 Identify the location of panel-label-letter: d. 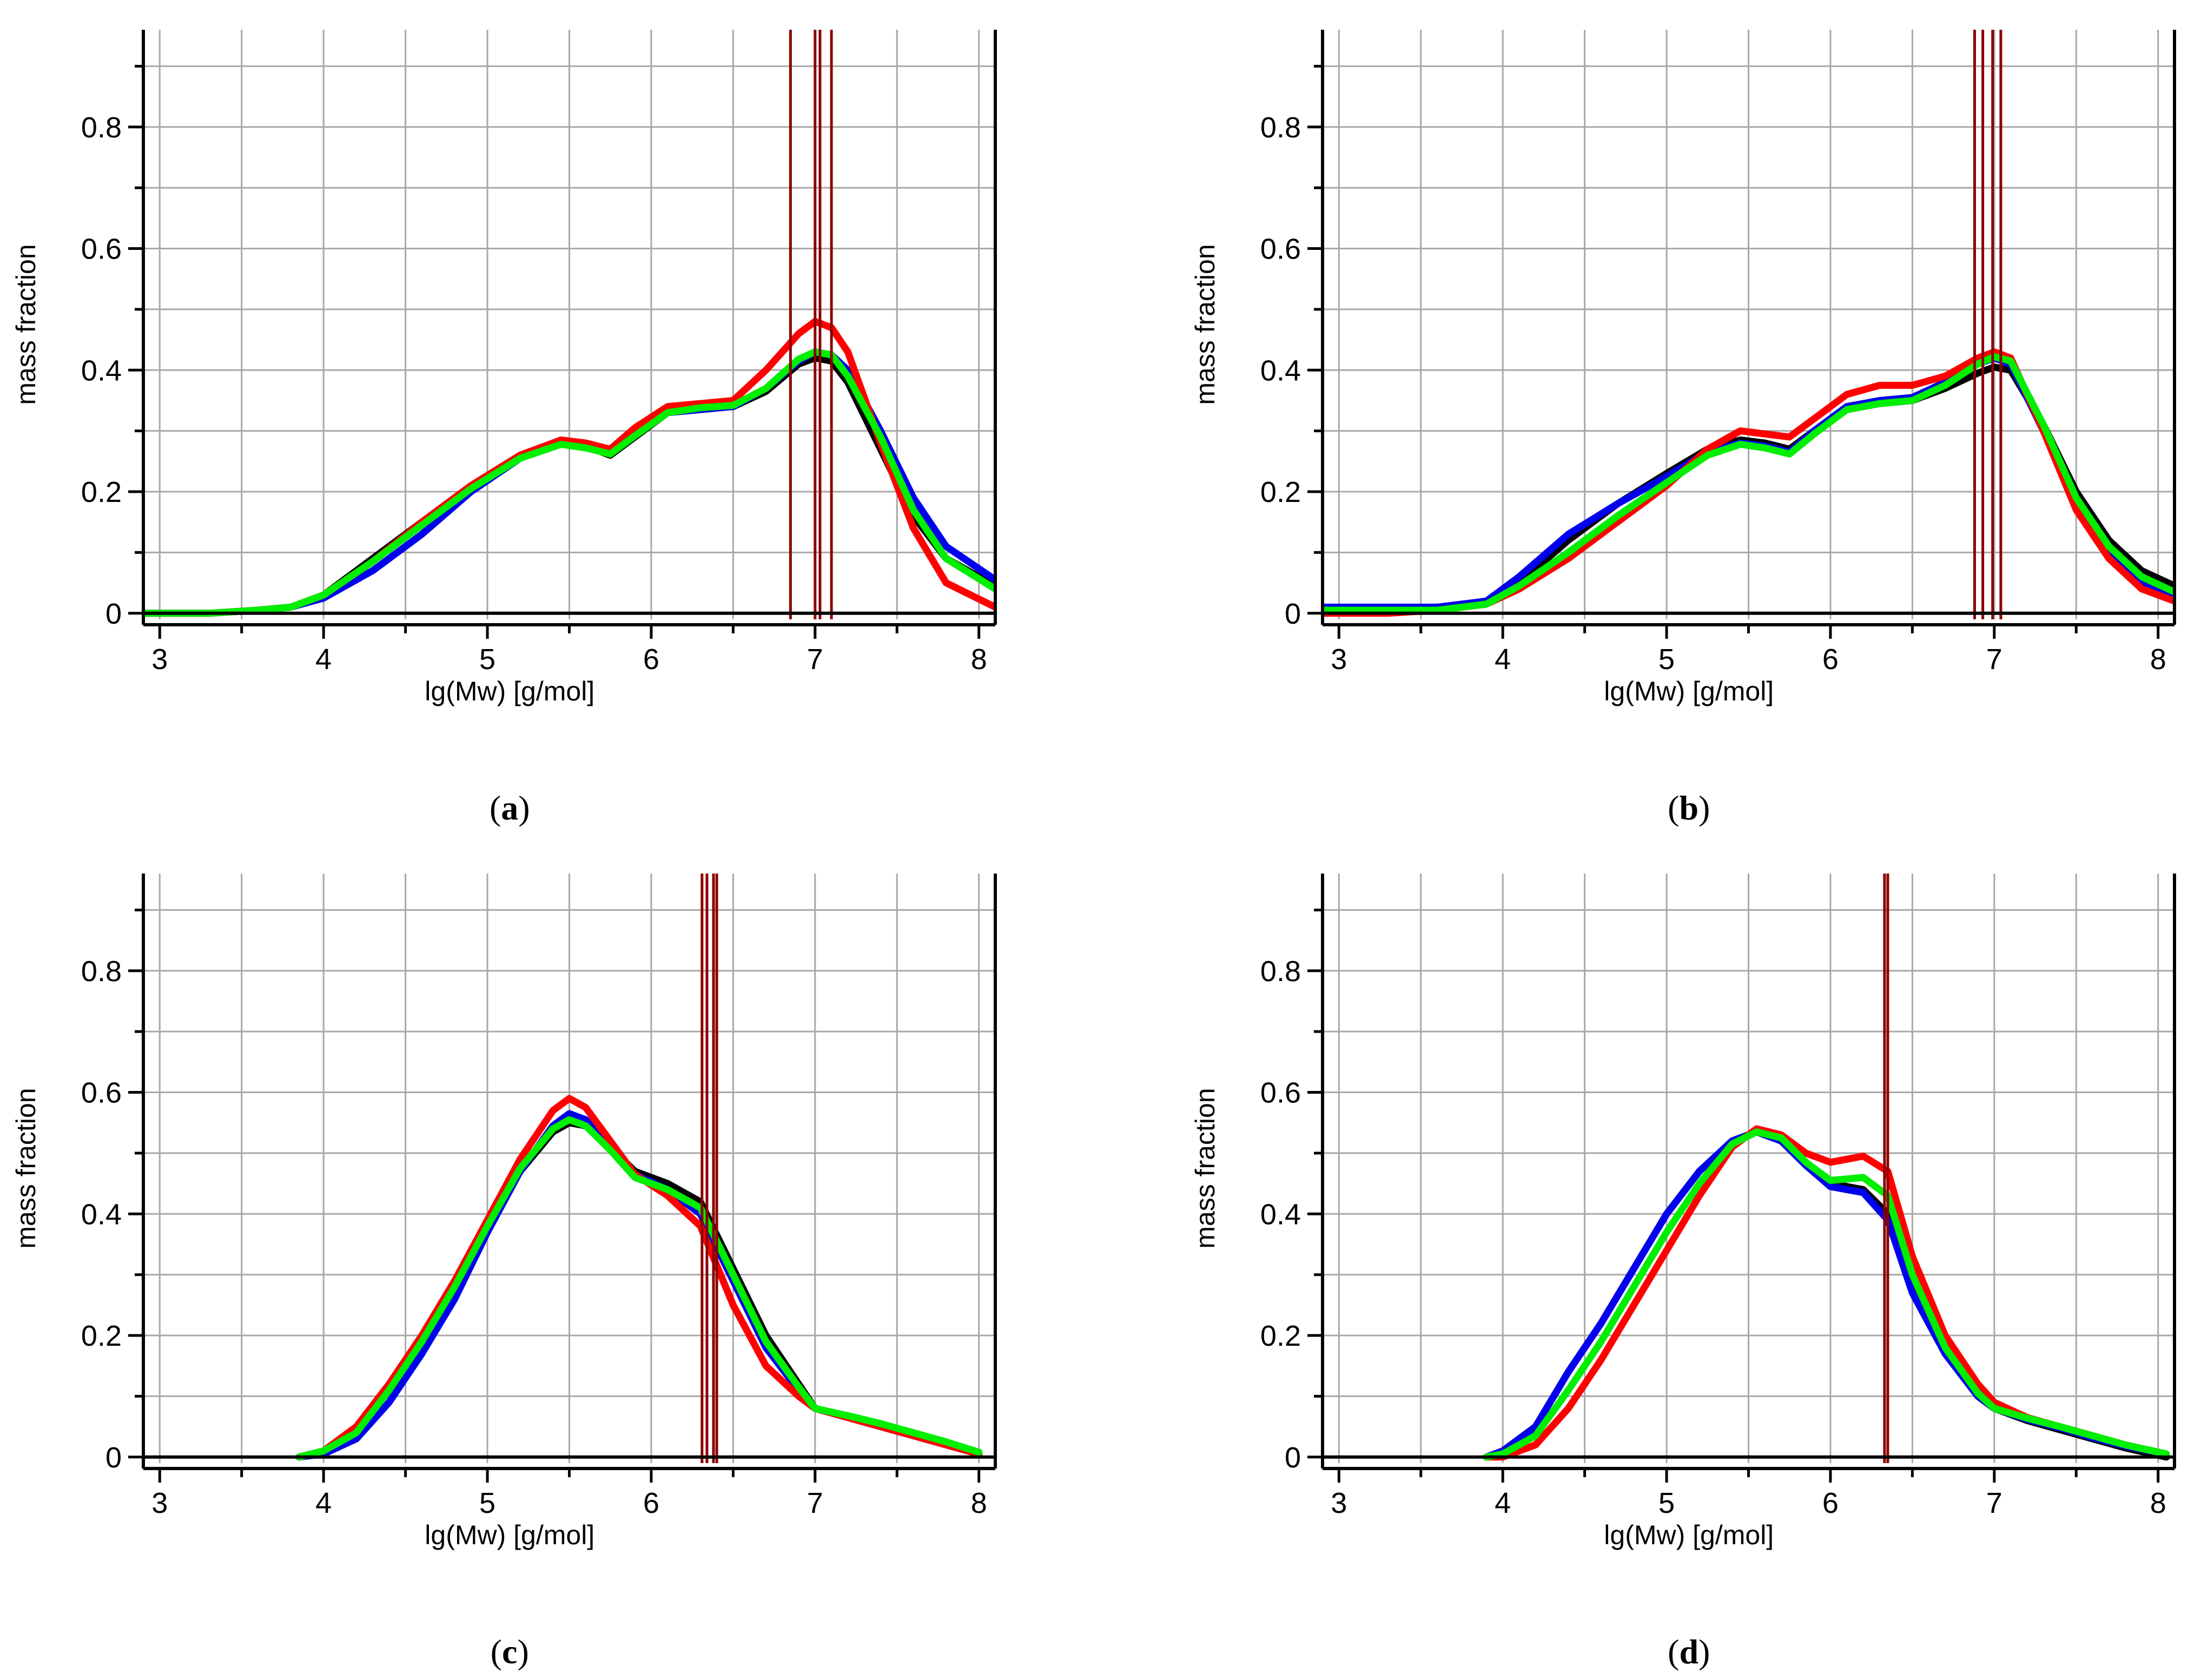
(1688, 1652).